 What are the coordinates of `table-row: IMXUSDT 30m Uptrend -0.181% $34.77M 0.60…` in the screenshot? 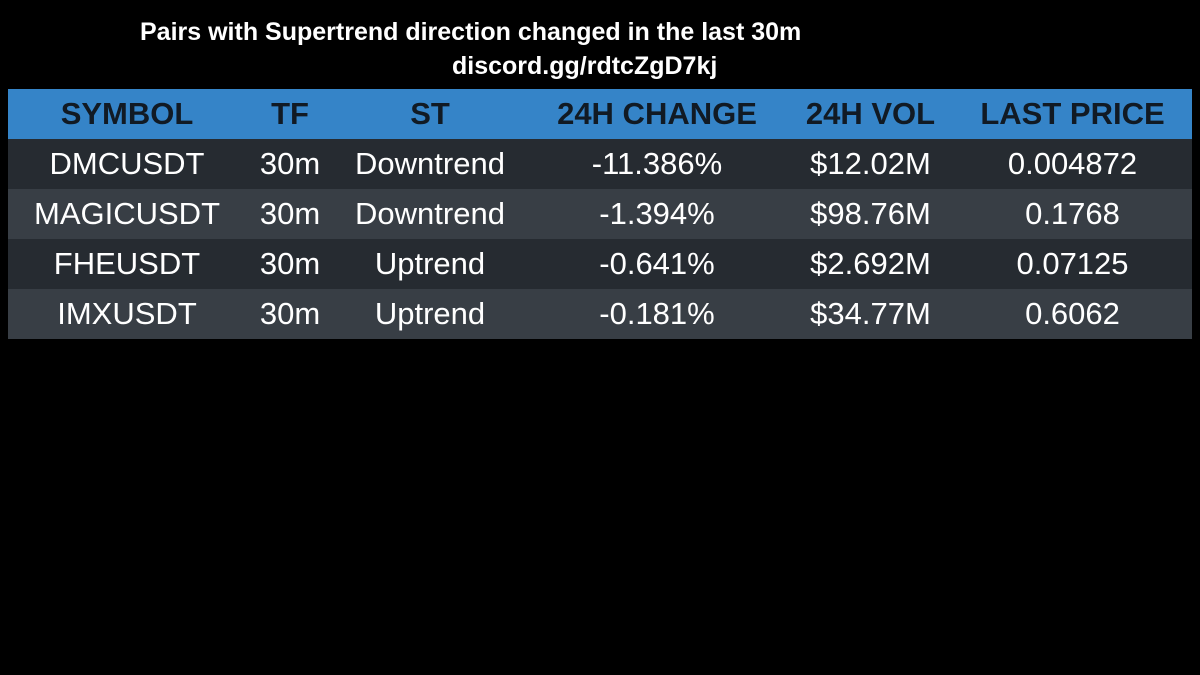 It's located at (600, 314).